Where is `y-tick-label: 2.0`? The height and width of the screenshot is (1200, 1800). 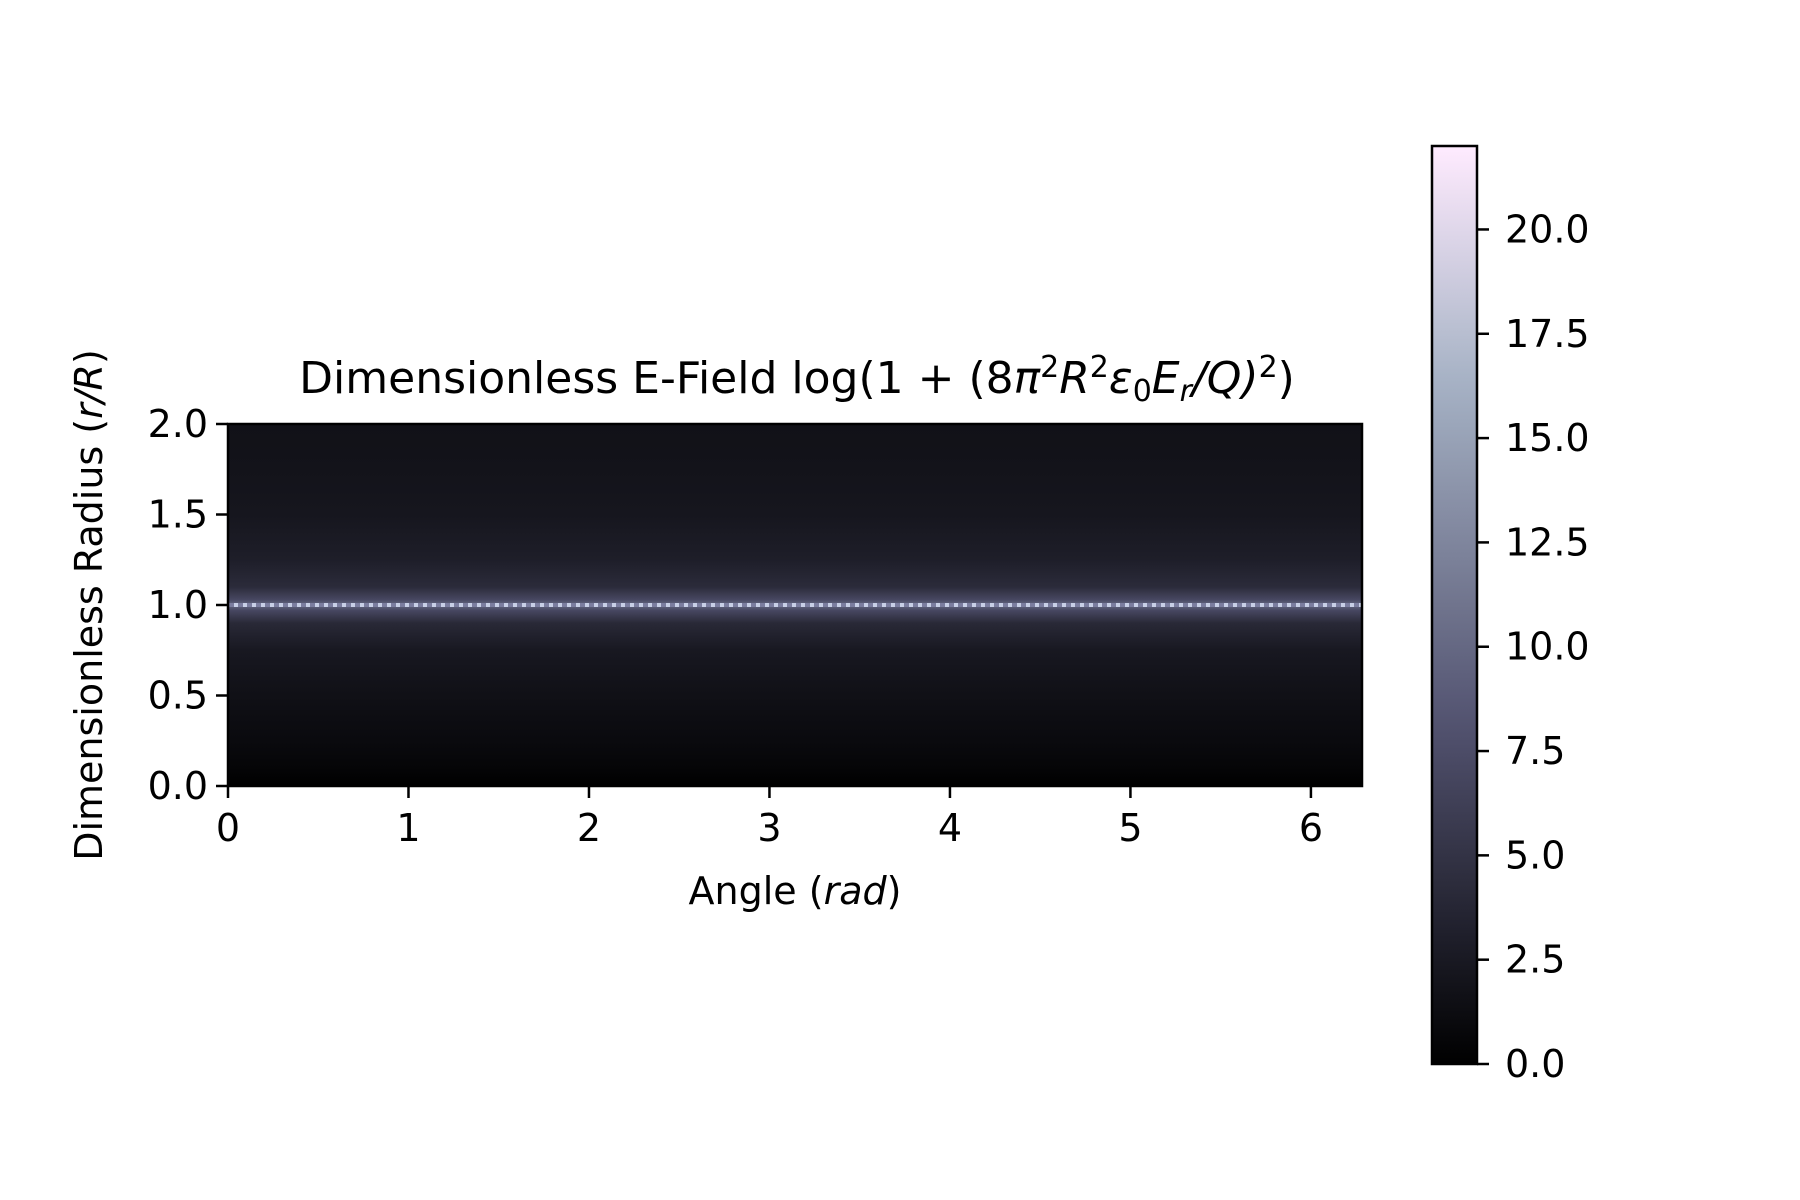
y-tick-label: 2.0 is located at coordinates (178, 424).